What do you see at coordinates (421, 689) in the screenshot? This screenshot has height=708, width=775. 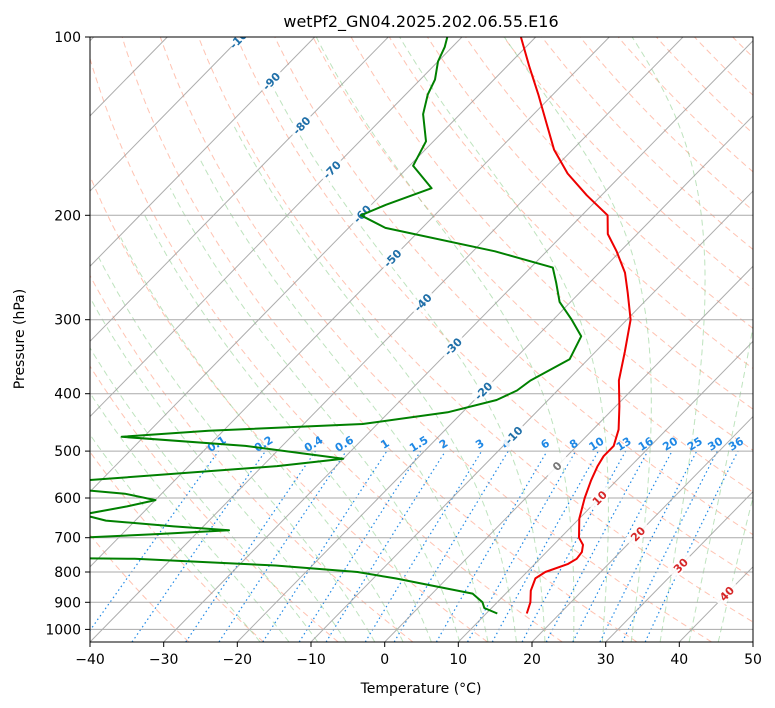 I see `x-axis-label: Temperature (°C)` at bounding box center [421, 689].